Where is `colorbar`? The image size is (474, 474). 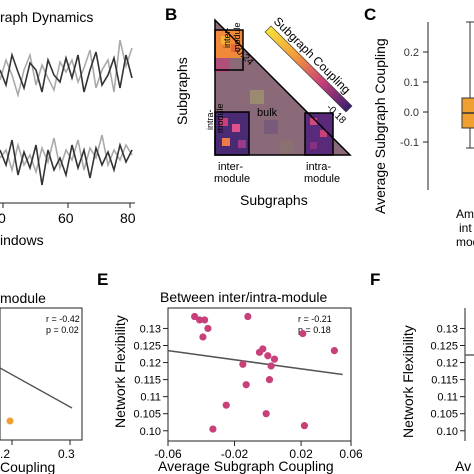 colorbar is located at coordinates (308, 69).